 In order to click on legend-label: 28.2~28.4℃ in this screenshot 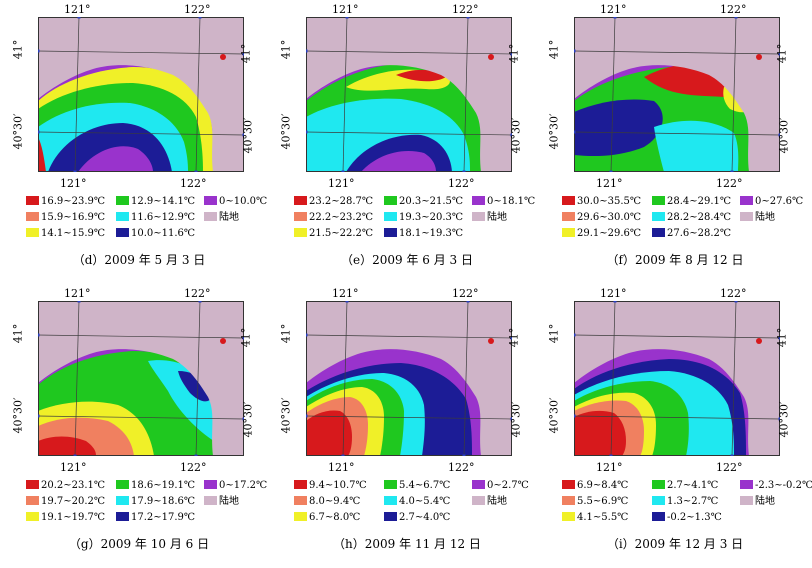, I will do `click(699, 217)`.